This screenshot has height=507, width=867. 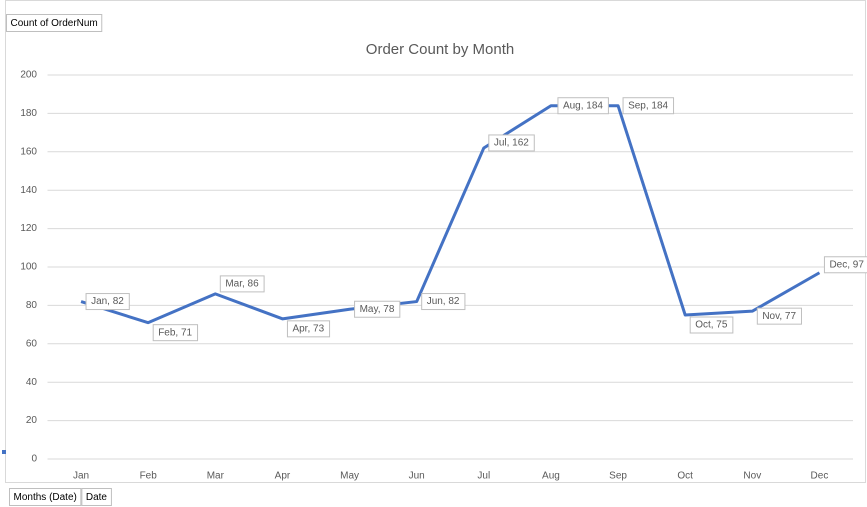 I want to click on data-label-text: Jun, 82, so click(x=443, y=301).